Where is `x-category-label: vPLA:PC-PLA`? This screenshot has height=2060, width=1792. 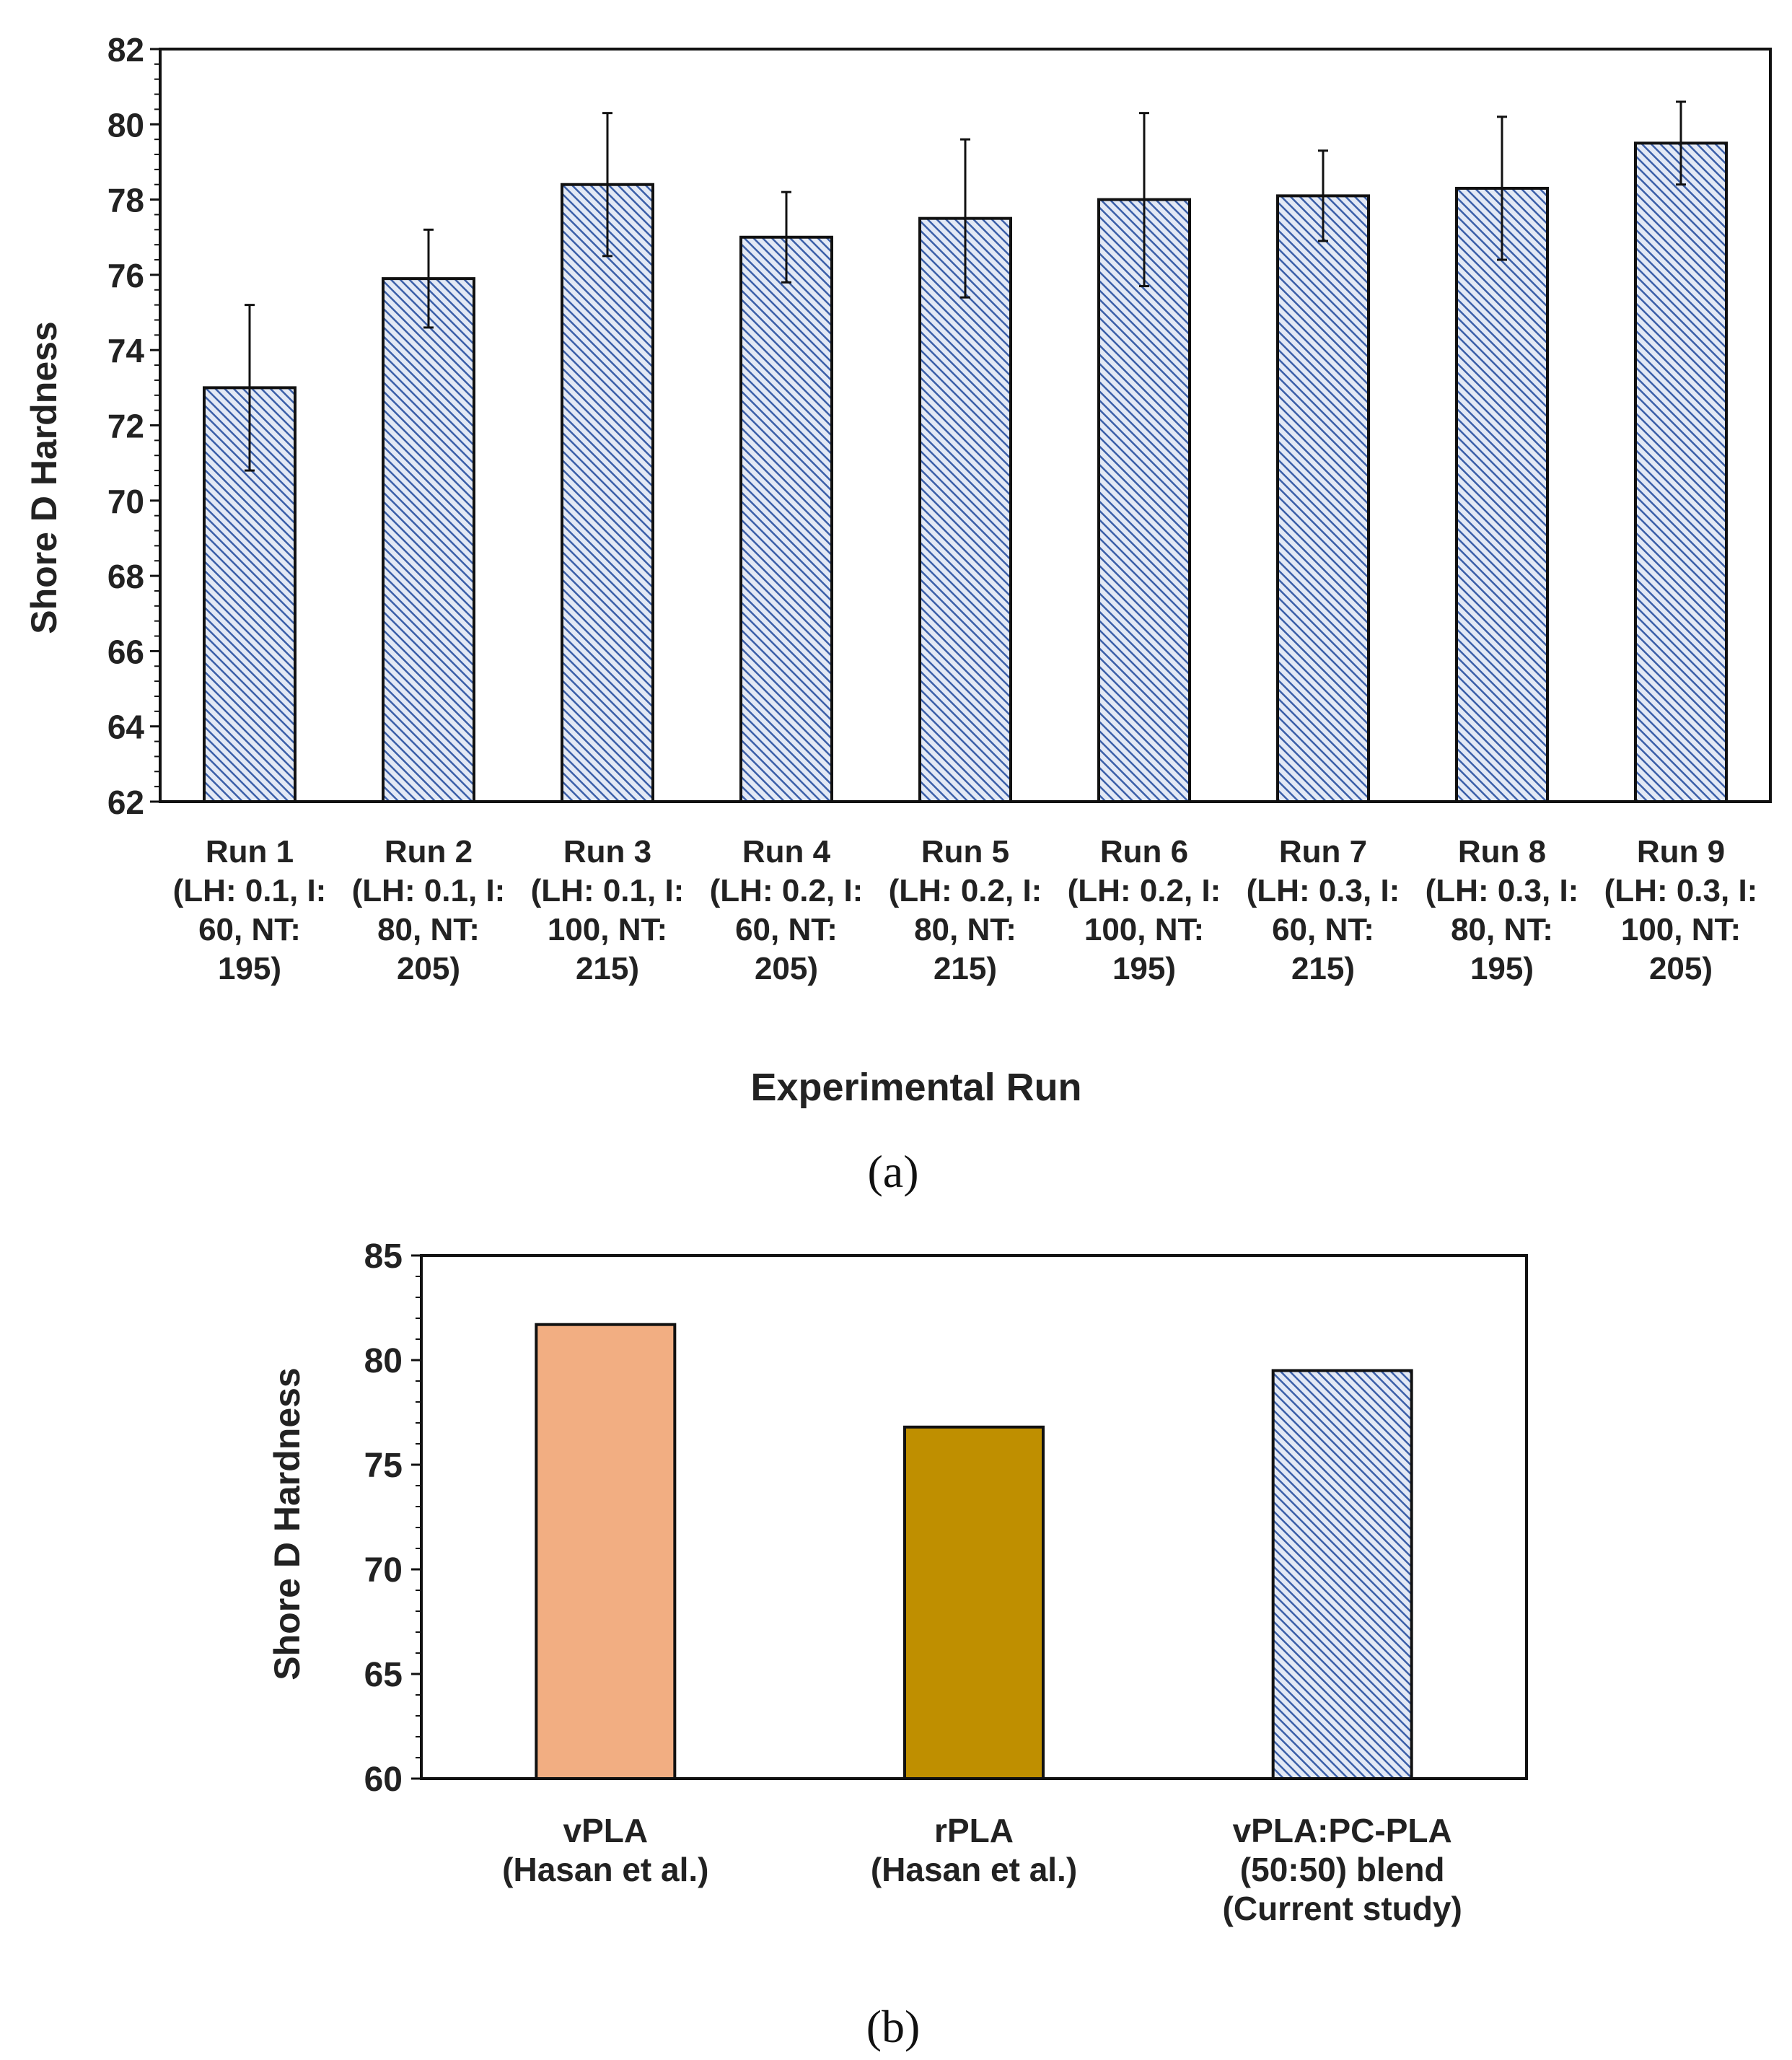
x-category-label: vPLA:PC-PLA is located at coordinates (1342, 1830).